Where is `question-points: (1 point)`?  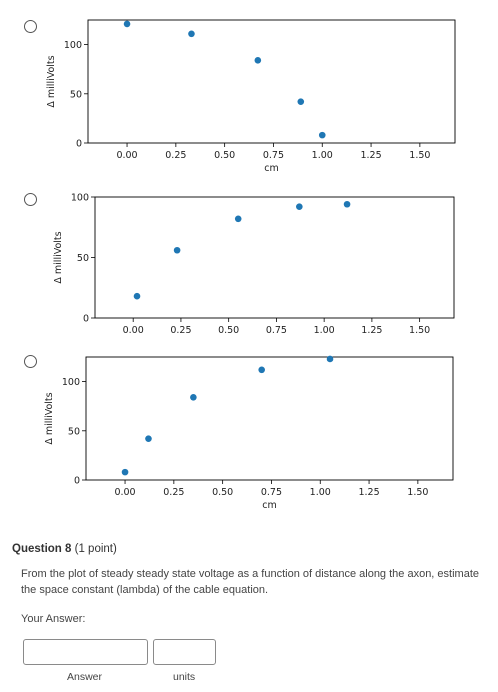 question-points: (1 point) is located at coordinates (95, 549).